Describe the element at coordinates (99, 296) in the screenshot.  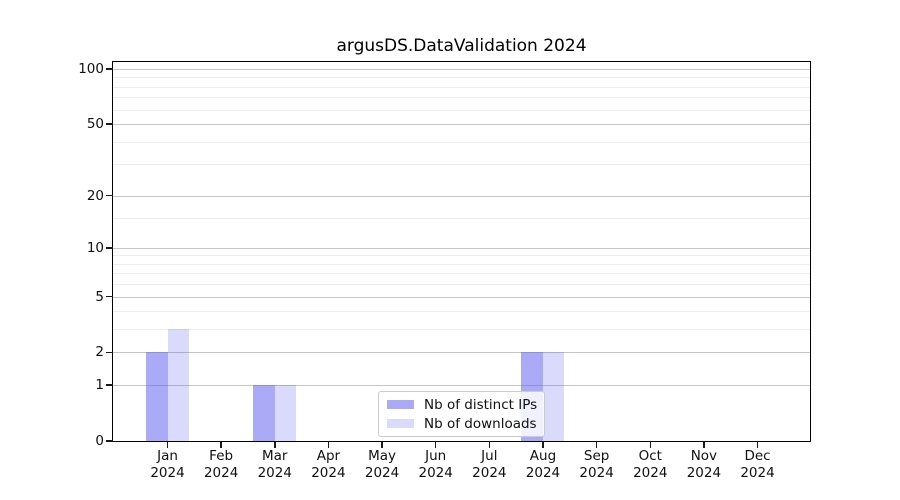
I see `y-tick-label: 5` at that location.